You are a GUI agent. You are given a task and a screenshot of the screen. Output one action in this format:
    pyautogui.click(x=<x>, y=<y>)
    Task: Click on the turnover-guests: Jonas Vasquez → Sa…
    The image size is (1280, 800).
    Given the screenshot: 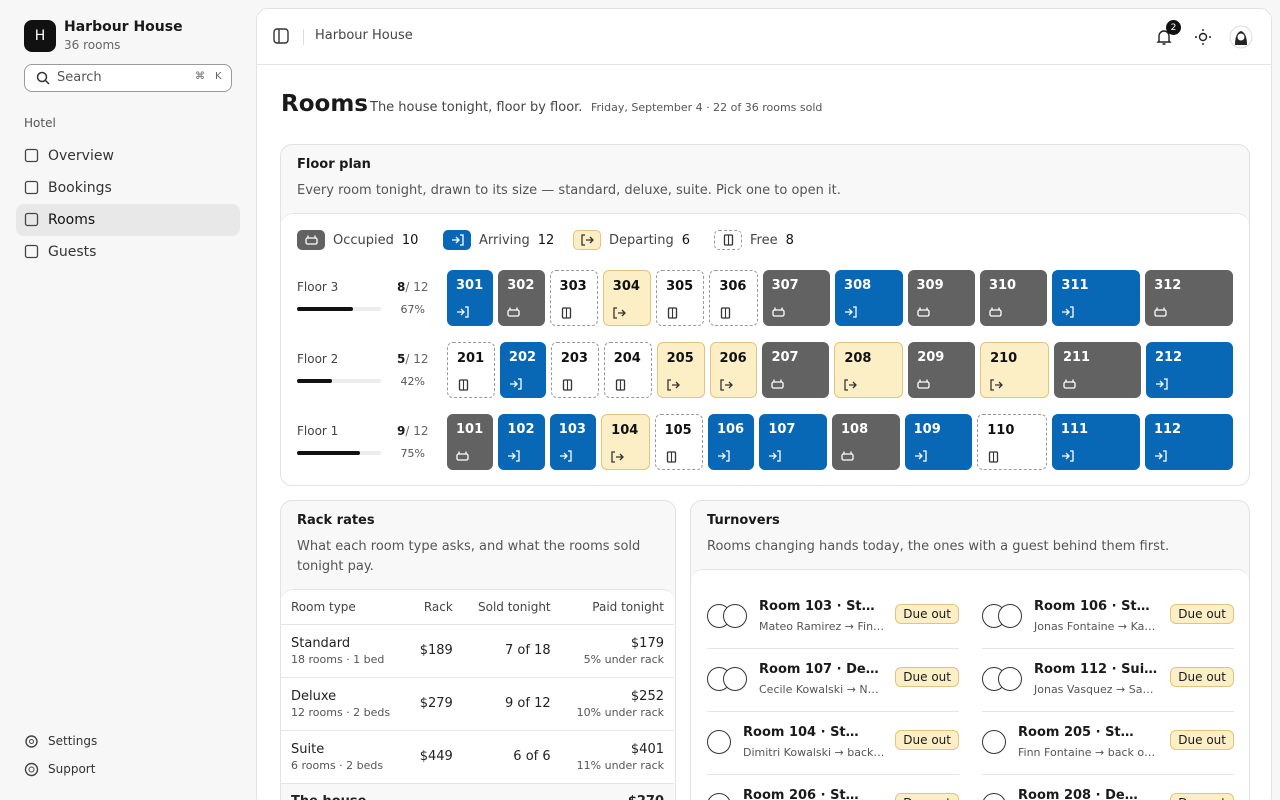 What is the action you would take?
    pyautogui.click(x=1094, y=689)
    